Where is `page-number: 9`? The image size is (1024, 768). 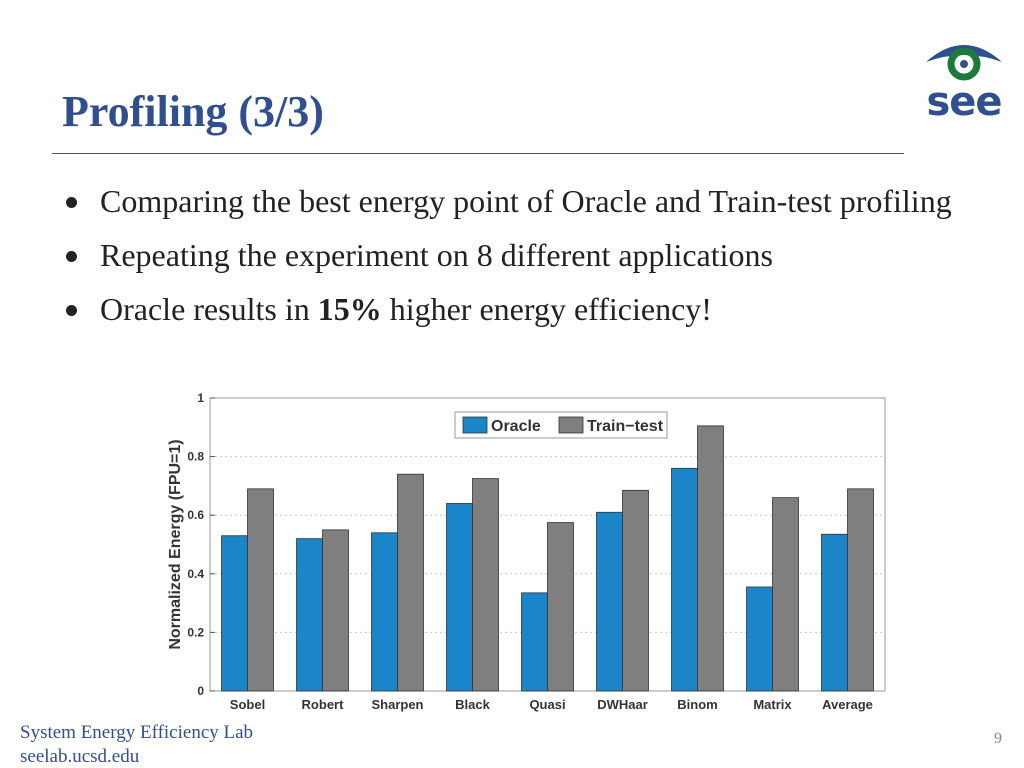
page-number: 9 is located at coordinates (998, 738).